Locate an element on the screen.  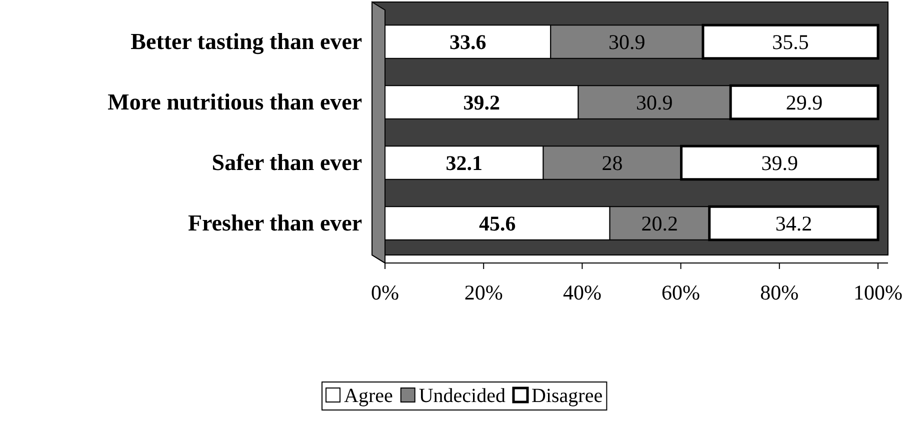
x-tick-label: 40% is located at coordinates (582, 292).